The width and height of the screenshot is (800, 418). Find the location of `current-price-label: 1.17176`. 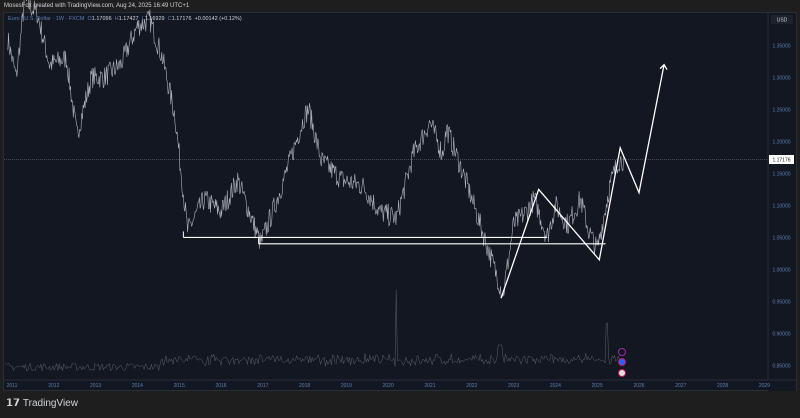

current-price-label: 1.17176 is located at coordinates (781, 161).